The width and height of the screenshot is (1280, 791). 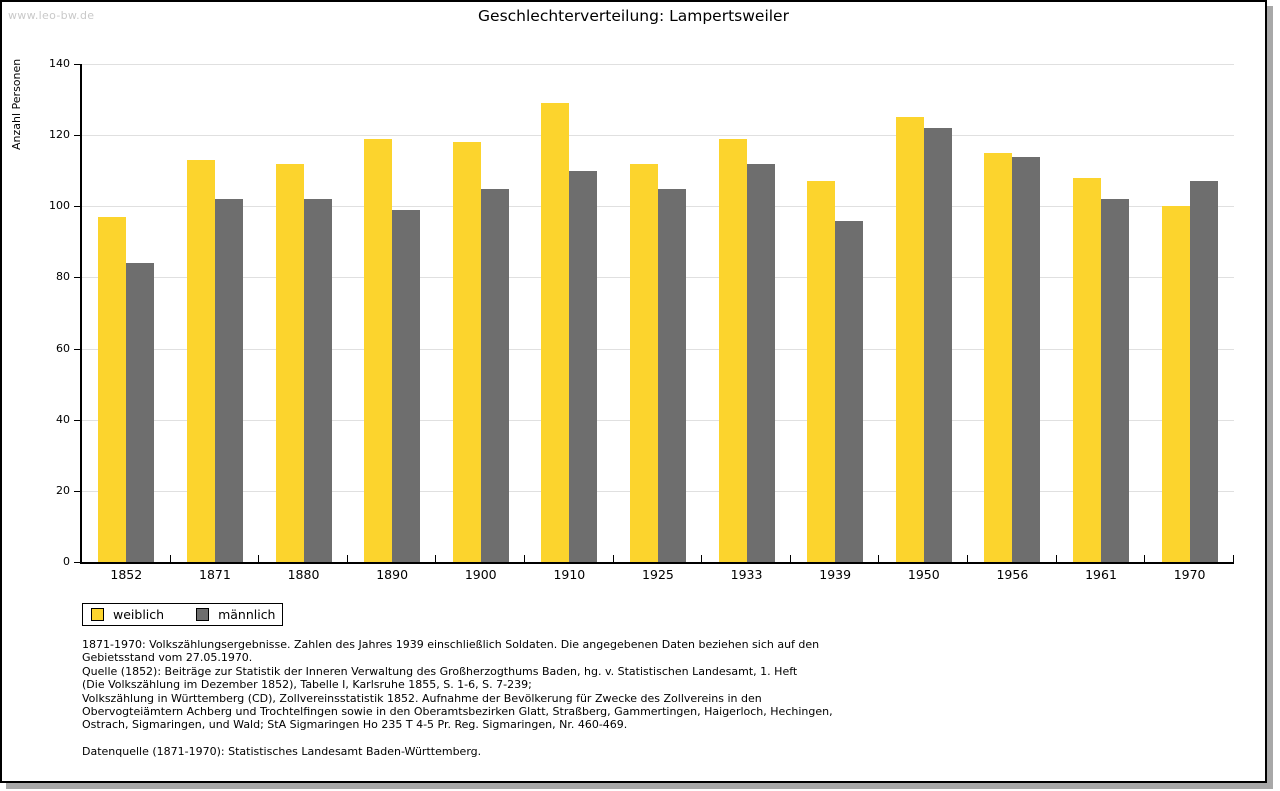 What do you see at coordinates (1012, 574) in the screenshot?
I see `x-tick-label-1956: 1956` at bounding box center [1012, 574].